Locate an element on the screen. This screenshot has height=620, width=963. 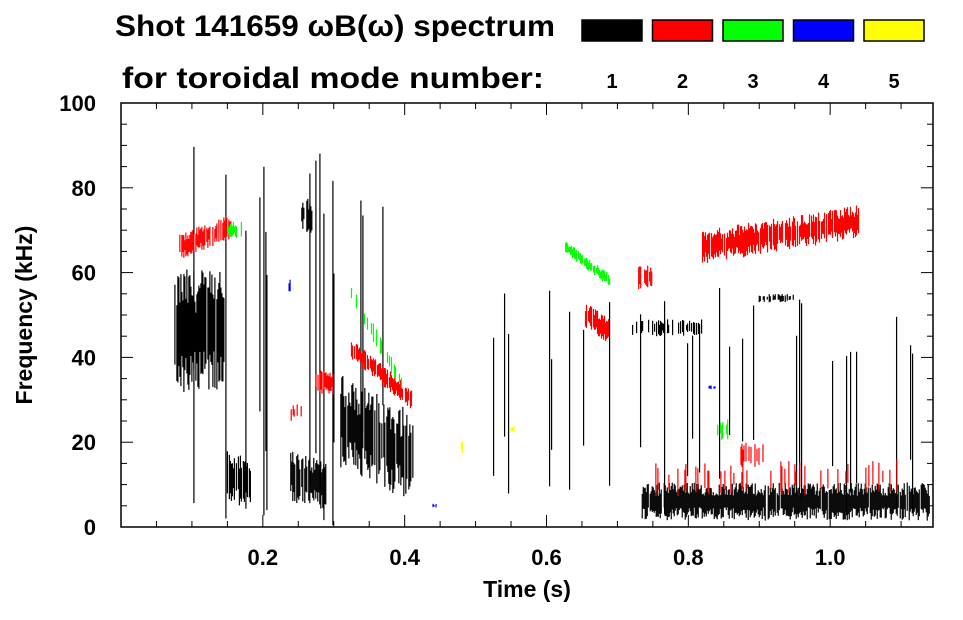
y-tick-label: 80 is located at coordinates (84, 188).